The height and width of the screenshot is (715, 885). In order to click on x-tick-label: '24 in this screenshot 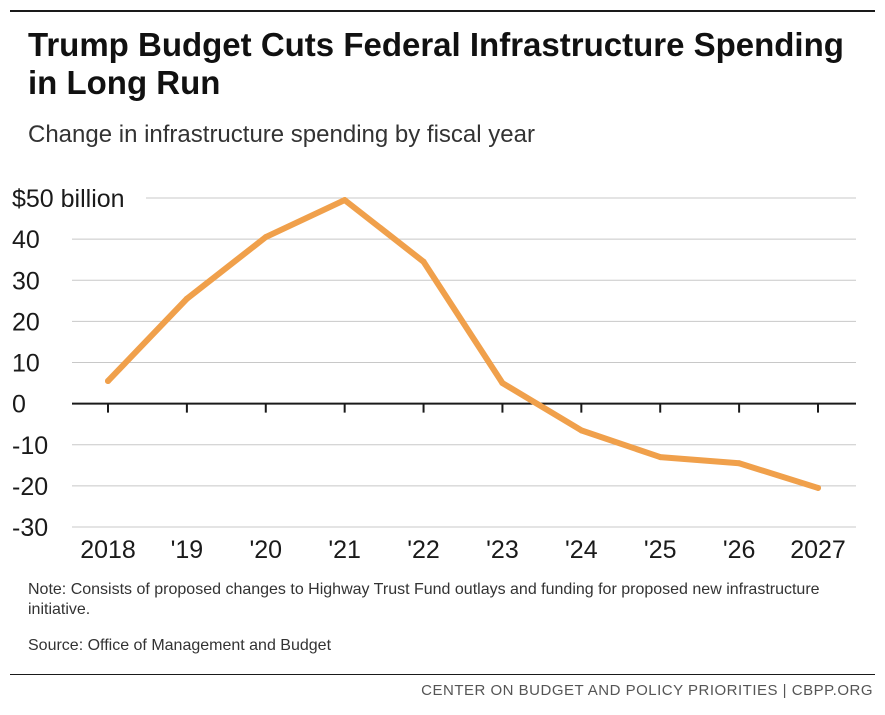, I will do `click(581, 550)`.